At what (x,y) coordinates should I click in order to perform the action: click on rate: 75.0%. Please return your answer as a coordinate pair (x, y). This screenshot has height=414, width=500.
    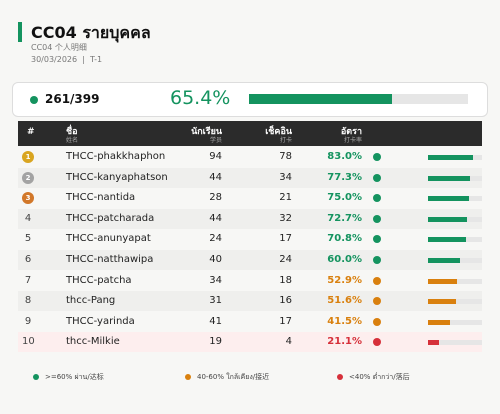
    Looking at the image, I should click on (344, 198).